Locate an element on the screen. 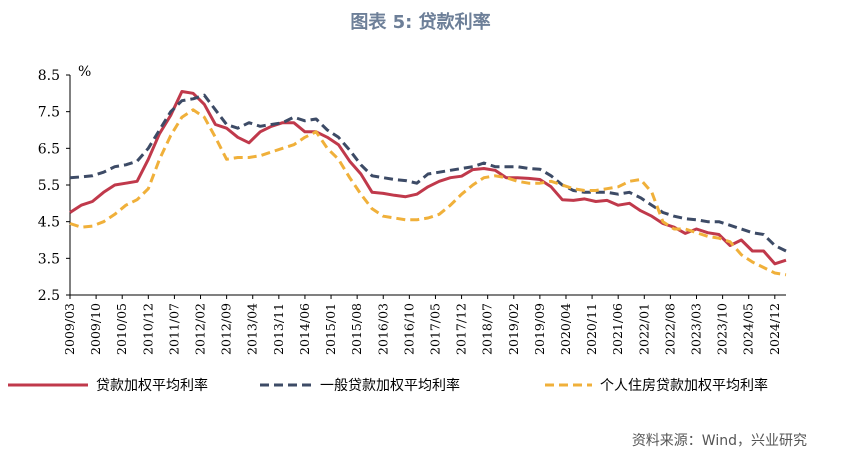  x-tick-label: 2020/04 is located at coordinates (565, 329).